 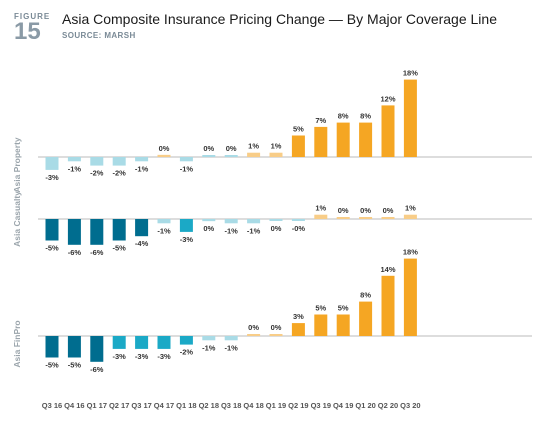 I want to click on data-label: 14%, so click(x=387, y=269).